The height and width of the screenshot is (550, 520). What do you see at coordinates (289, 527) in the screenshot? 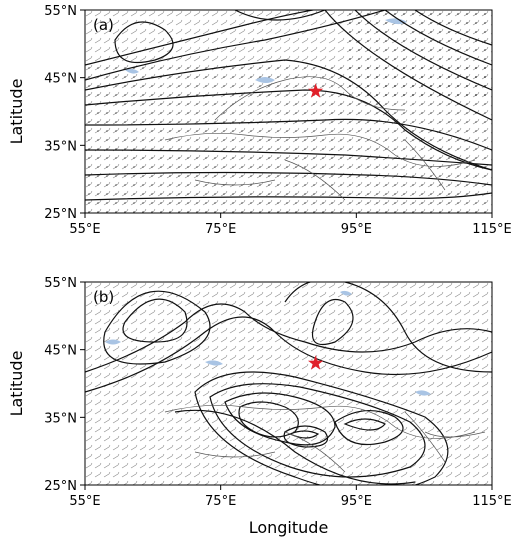
I see `x-axis-label: Longitude` at bounding box center [289, 527].